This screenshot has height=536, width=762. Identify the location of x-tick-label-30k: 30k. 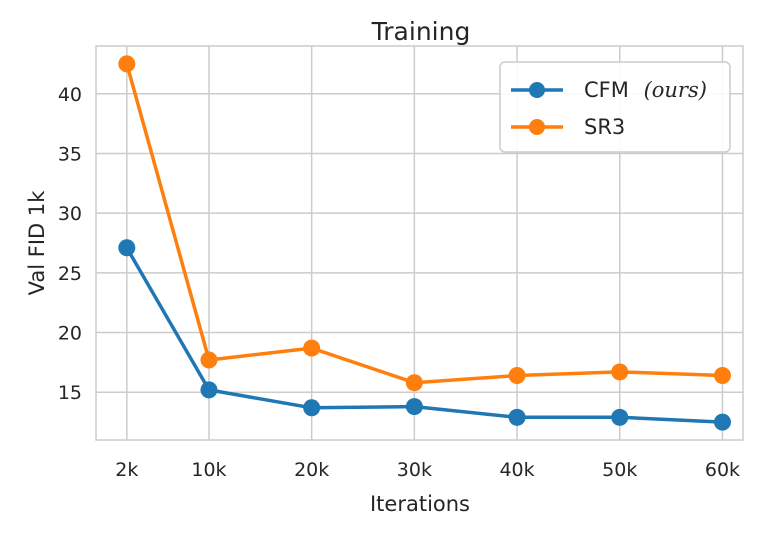
(414, 470).